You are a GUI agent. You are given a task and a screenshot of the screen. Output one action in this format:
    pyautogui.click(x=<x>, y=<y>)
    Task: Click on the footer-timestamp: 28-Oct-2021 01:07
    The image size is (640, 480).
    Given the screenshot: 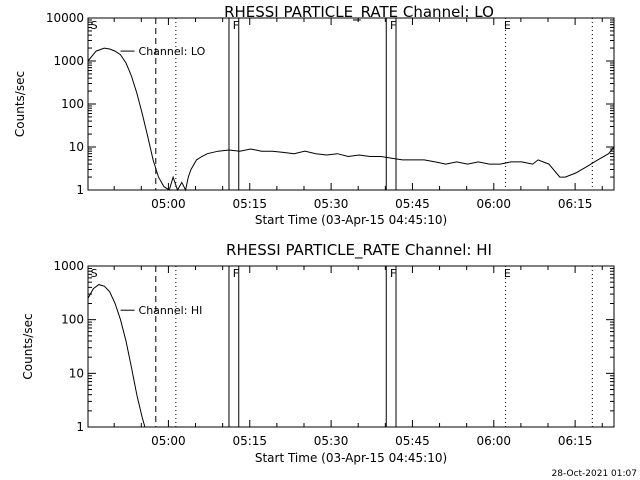 What is the action you would take?
    pyautogui.click(x=594, y=474)
    